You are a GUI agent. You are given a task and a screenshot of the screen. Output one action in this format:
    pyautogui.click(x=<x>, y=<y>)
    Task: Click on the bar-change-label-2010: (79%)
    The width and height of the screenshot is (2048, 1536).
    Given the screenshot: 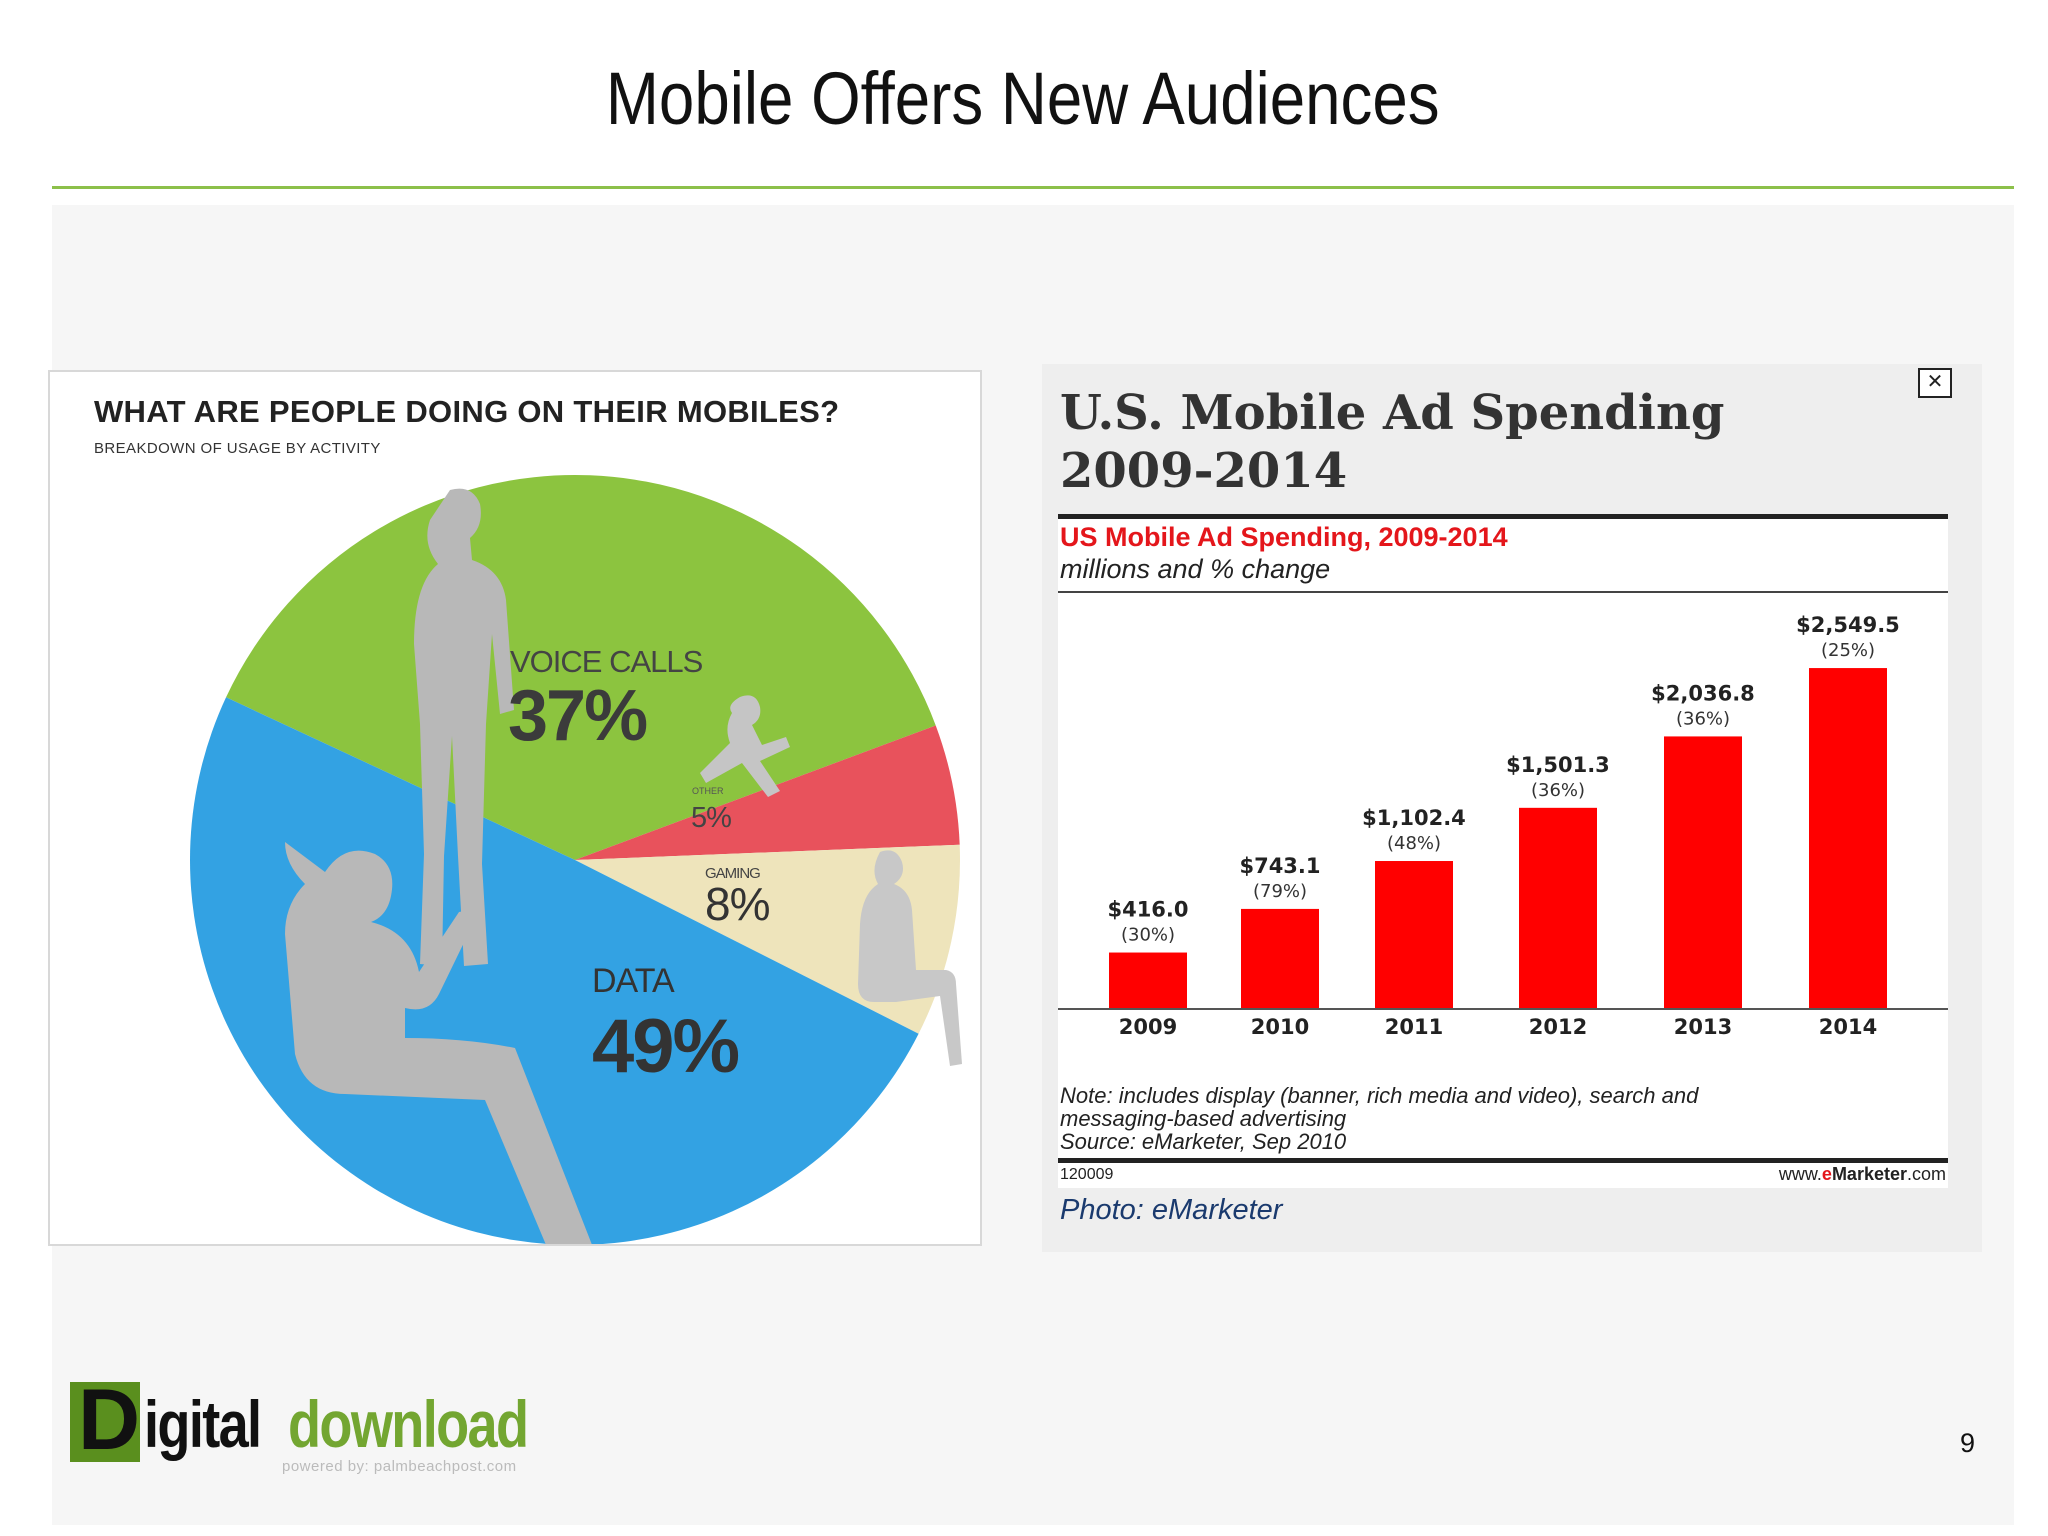 What is the action you would take?
    pyautogui.click(x=1280, y=891)
    